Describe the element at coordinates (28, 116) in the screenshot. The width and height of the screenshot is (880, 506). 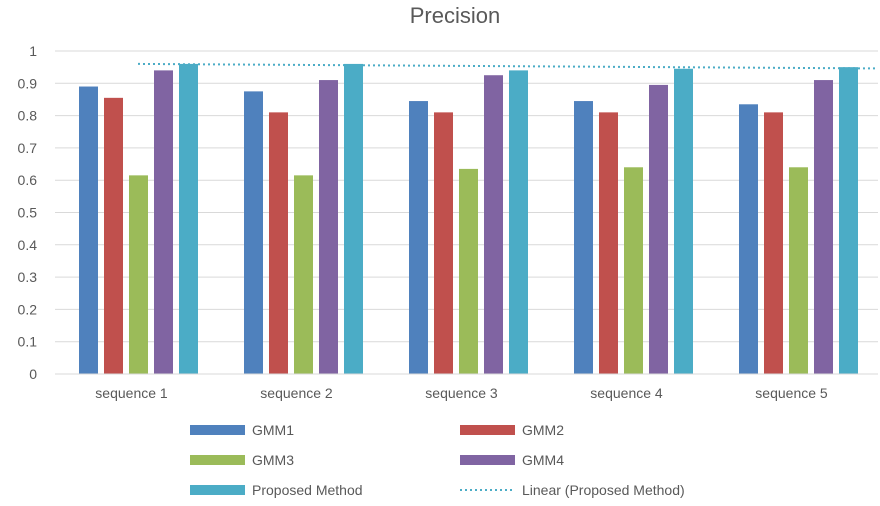
I see `y-tick-label: 0.8` at that location.